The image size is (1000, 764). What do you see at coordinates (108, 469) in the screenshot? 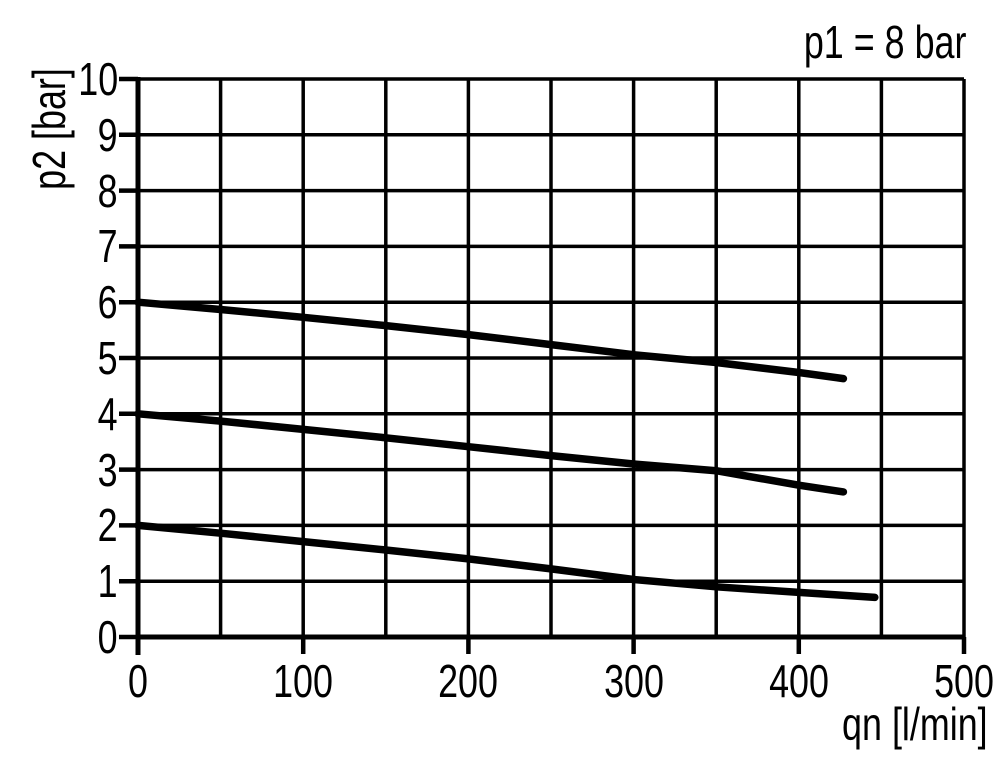
I see `y-tick-label: 3` at bounding box center [108, 469].